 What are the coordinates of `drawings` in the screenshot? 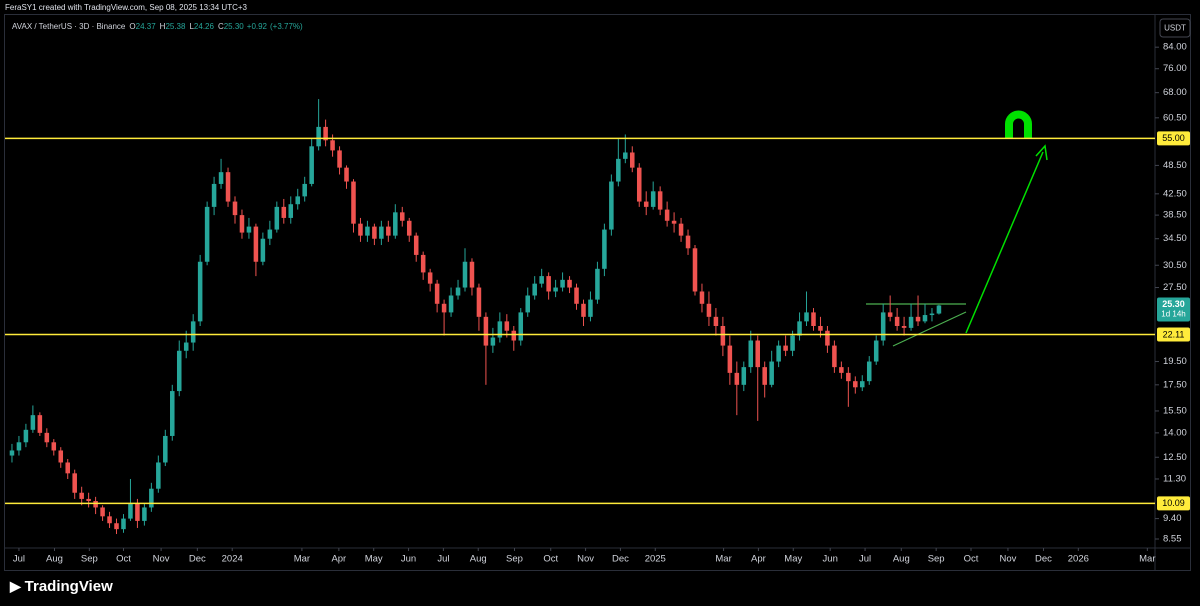 It's located at (957, 228).